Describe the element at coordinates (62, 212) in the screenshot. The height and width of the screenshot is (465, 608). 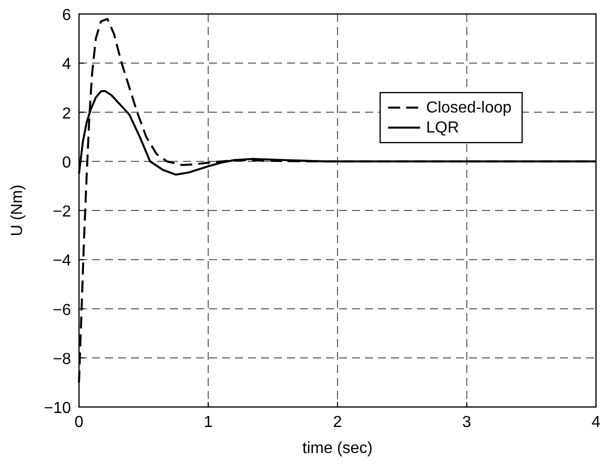
I see `y-tick-label: −2` at that location.